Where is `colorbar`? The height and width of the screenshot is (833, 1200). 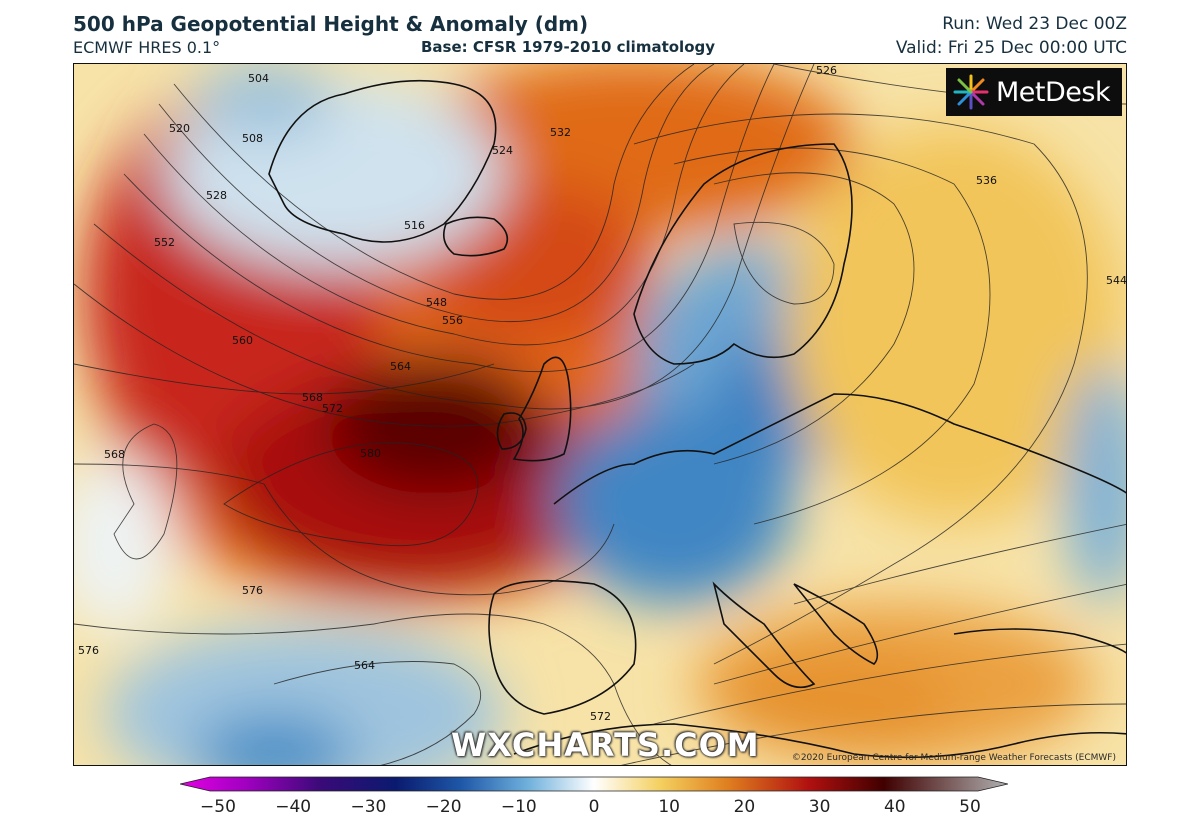
colorbar is located at coordinates (594, 784).